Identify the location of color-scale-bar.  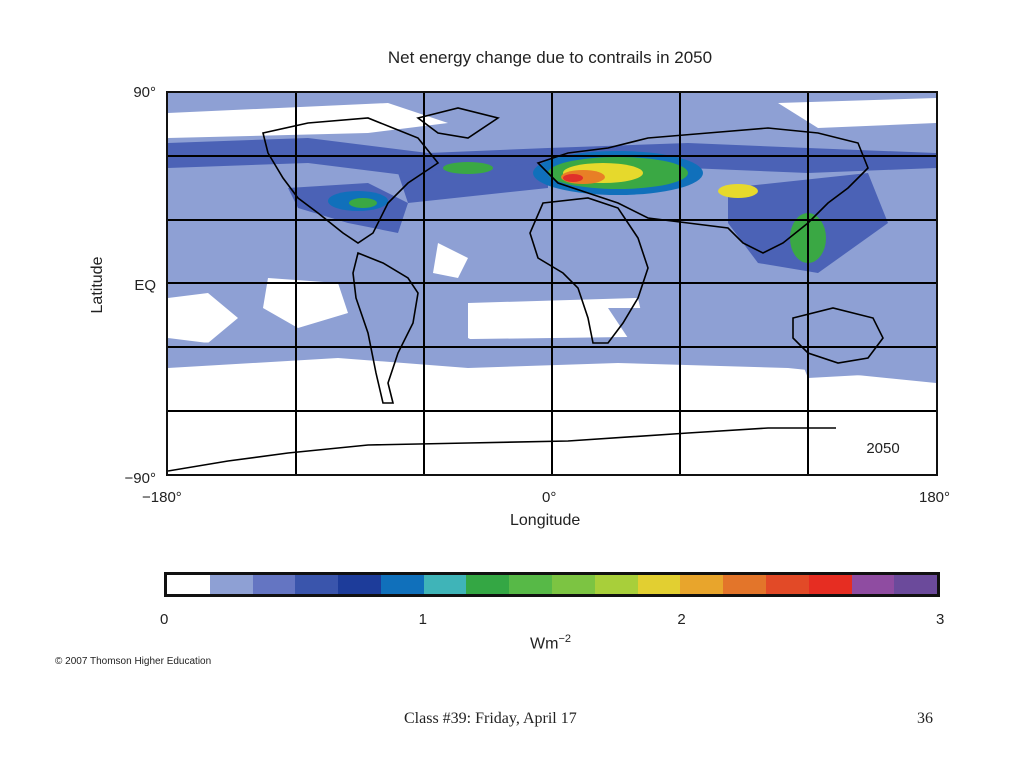
(552, 584).